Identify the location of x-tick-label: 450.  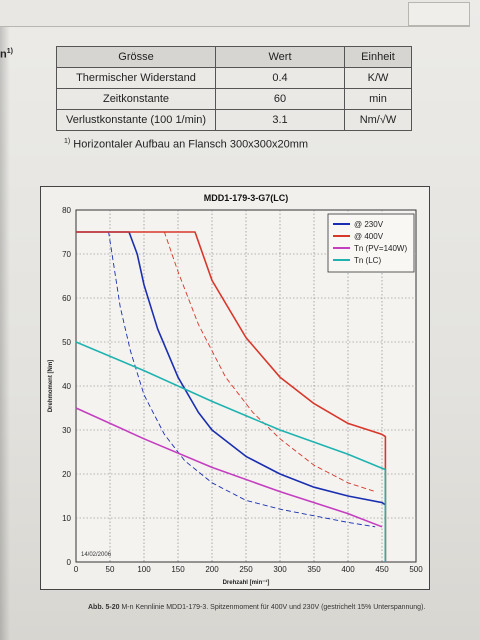
(382, 569).